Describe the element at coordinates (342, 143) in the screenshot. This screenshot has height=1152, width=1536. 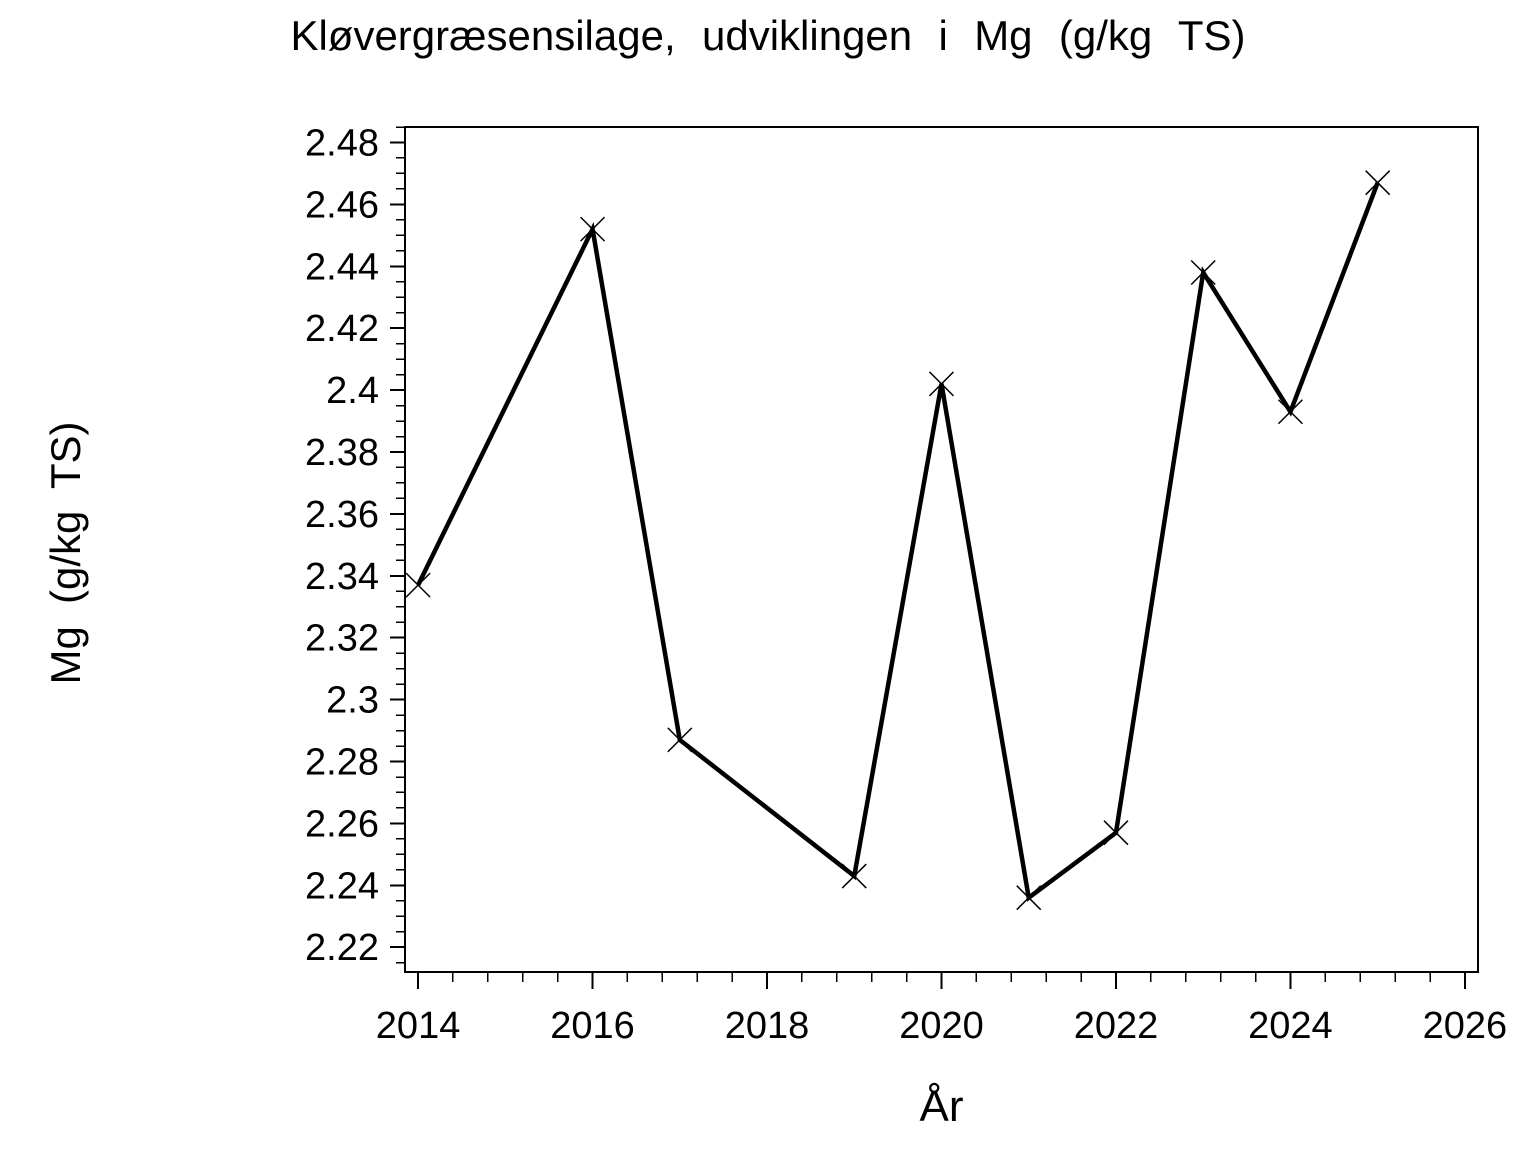
I see `y-tick-label: 2.48` at that location.